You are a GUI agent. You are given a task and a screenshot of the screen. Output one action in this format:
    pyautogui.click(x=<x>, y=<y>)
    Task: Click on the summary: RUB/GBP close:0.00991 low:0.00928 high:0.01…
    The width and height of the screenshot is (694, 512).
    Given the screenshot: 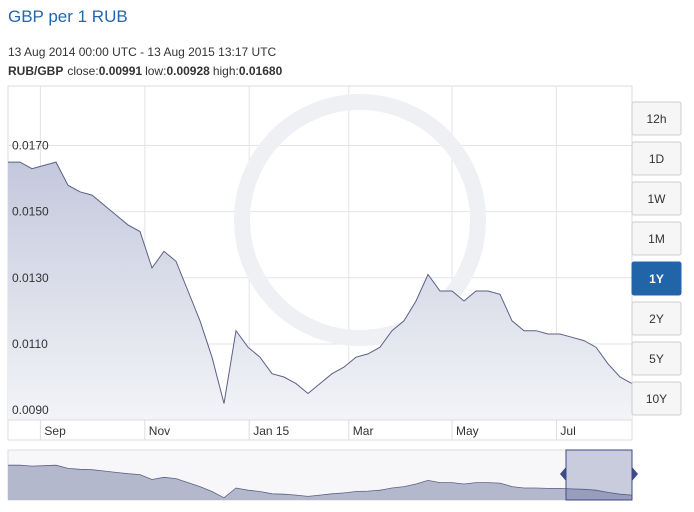 What is the action you would take?
    pyautogui.click(x=145, y=71)
    